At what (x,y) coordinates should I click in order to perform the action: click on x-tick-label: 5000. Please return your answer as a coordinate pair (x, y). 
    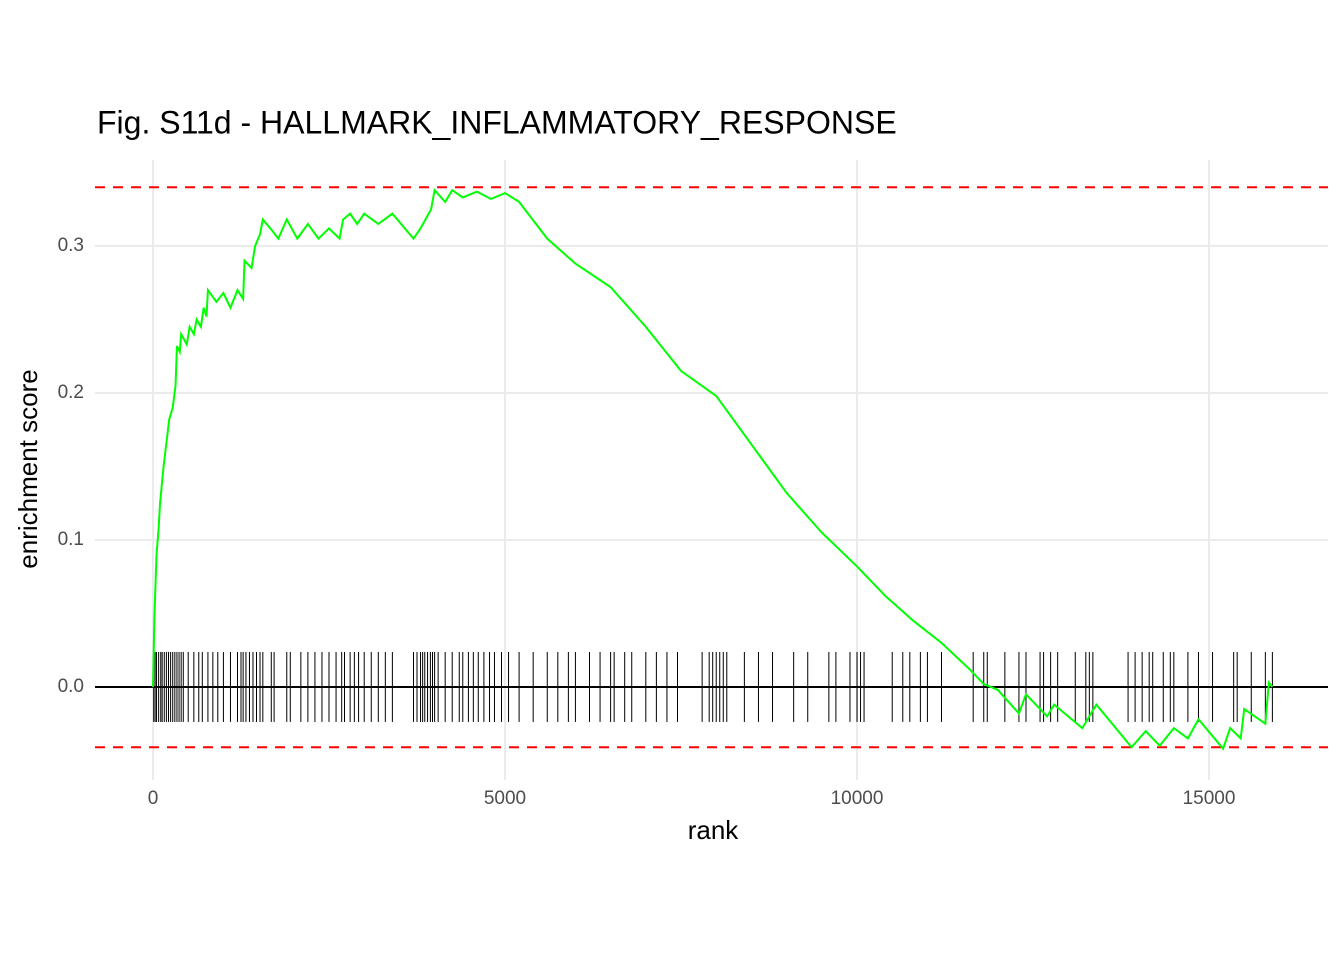
    Looking at the image, I should click on (505, 798).